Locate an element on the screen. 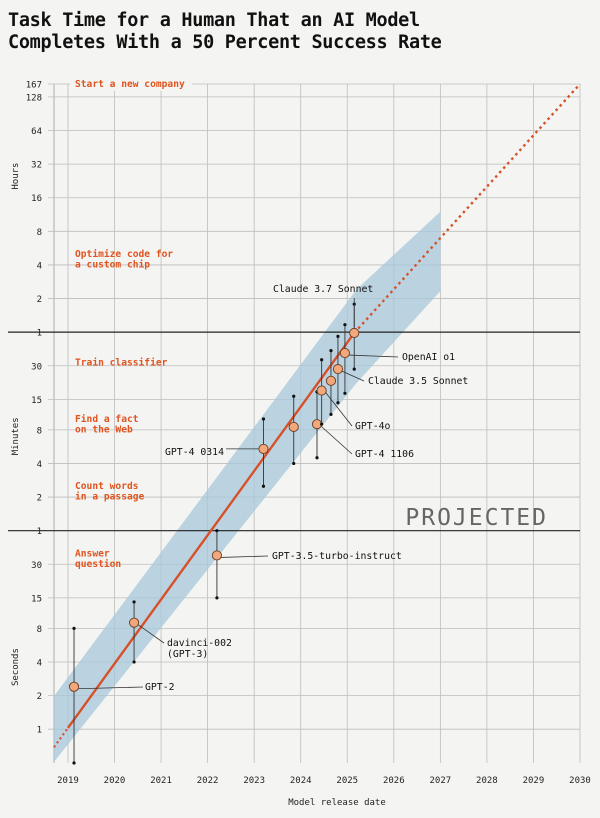 Image resolution: width=600 pixels, height=818 pixels. y-tick-label: 16 is located at coordinates (36, 199).